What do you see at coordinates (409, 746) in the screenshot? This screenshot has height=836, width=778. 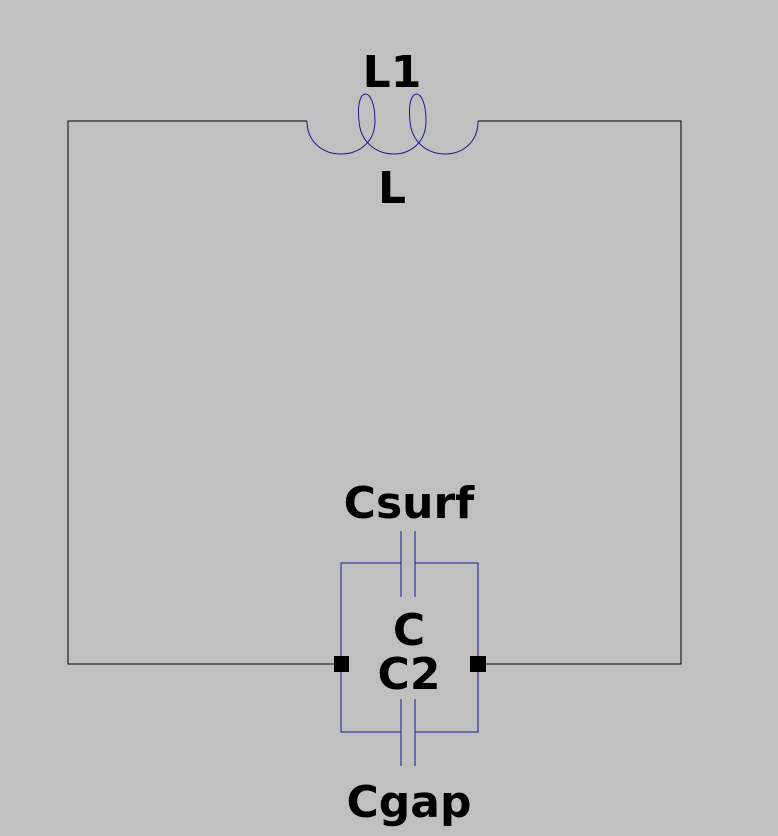 I see `capacitor-cgap: Cgap` at bounding box center [409, 746].